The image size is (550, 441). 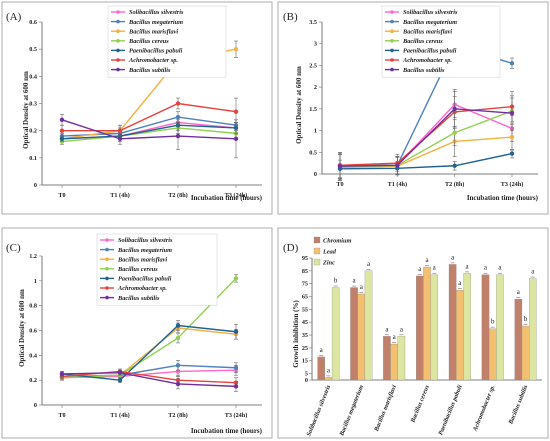 I want to click on legend-label: Chromium, so click(x=337, y=241).